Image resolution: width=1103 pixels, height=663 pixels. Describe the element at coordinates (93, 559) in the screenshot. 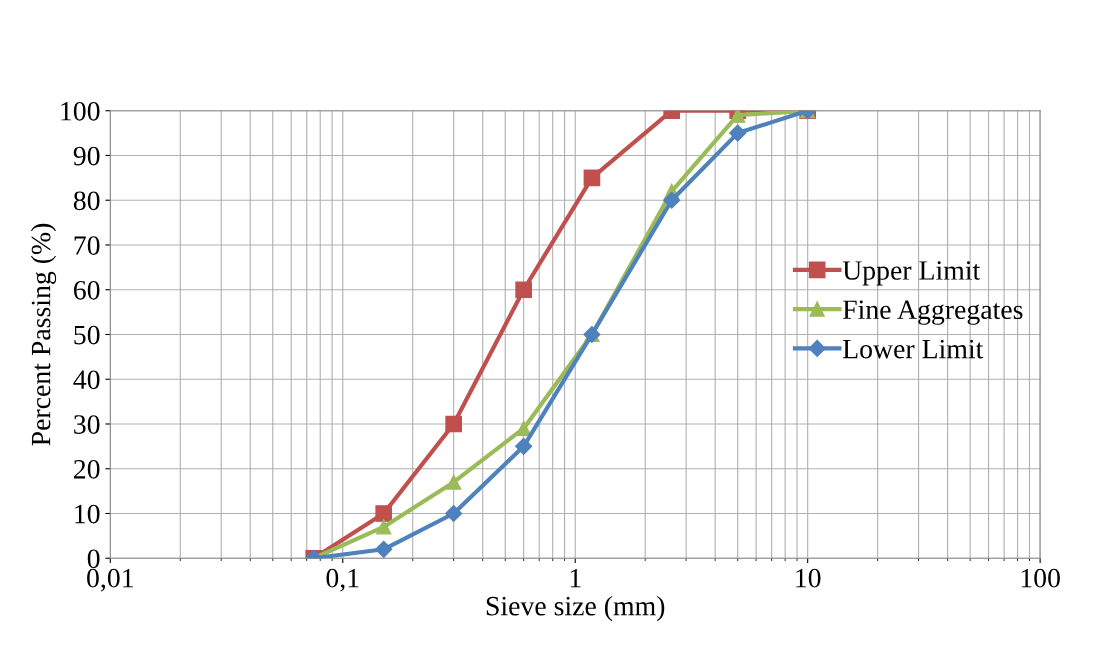

I see `y-tick-label: 0` at that location.